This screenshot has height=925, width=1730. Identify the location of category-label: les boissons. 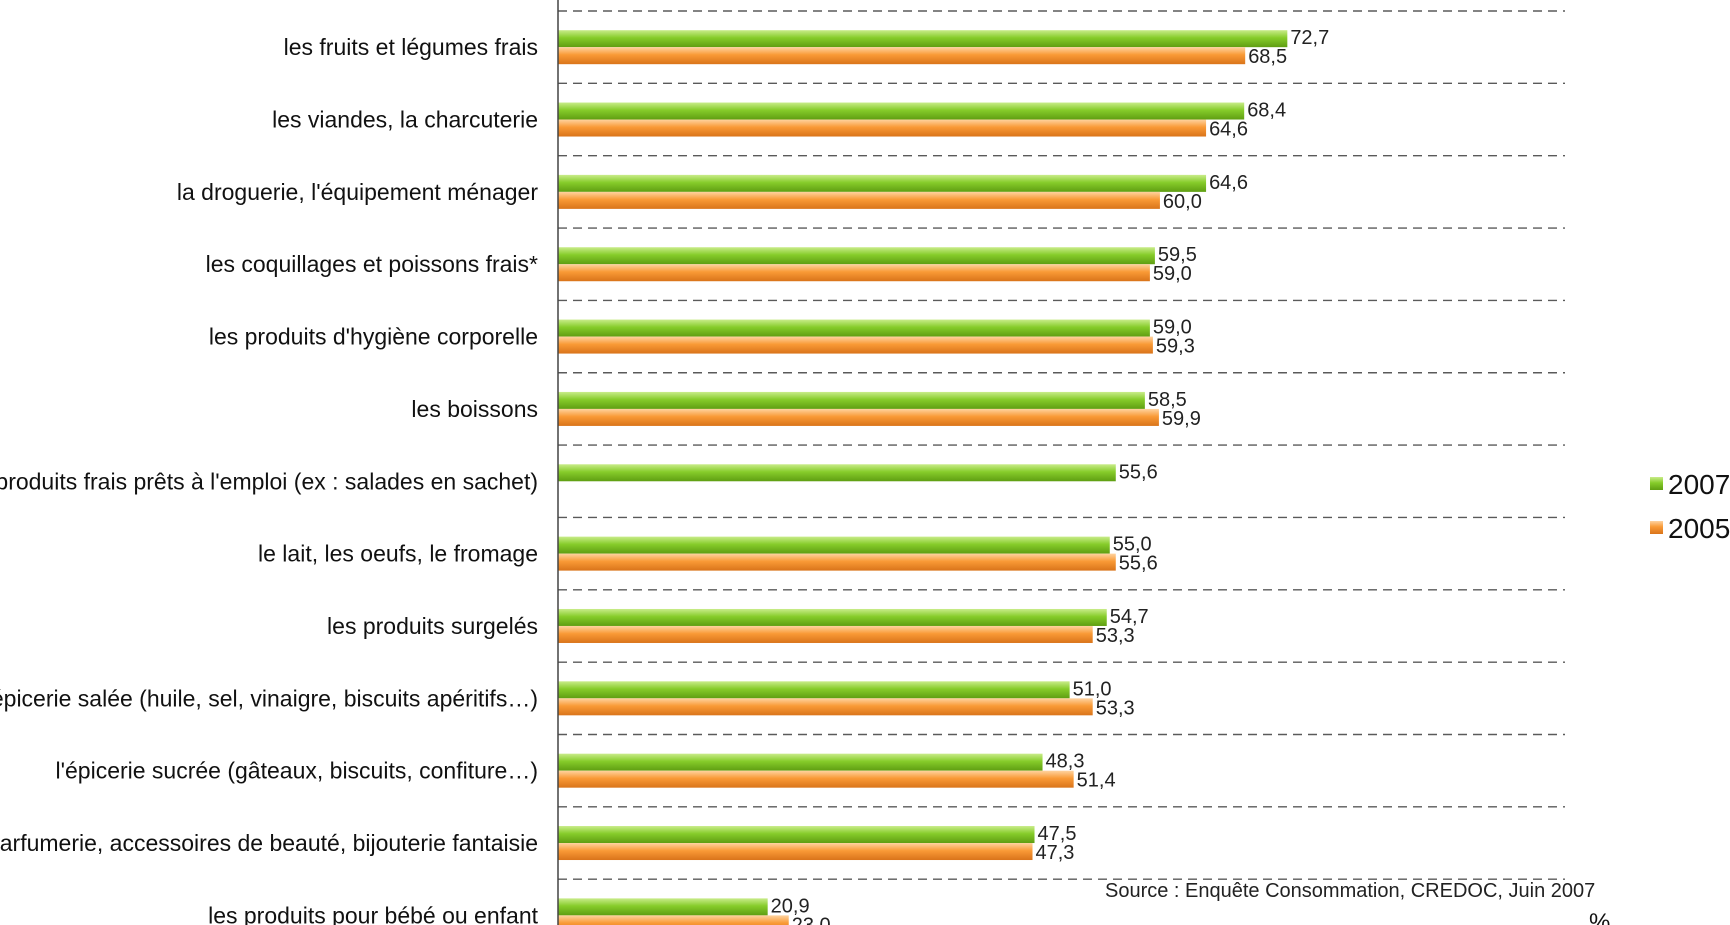
(474, 409).